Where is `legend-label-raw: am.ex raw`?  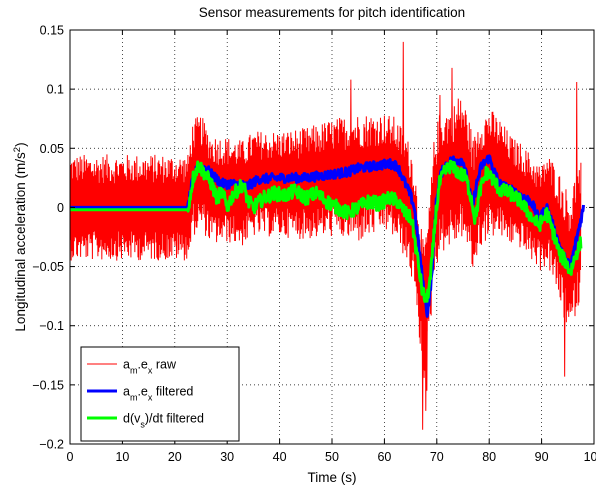
legend-label-raw: am.ex raw is located at coordinates (150, 367).